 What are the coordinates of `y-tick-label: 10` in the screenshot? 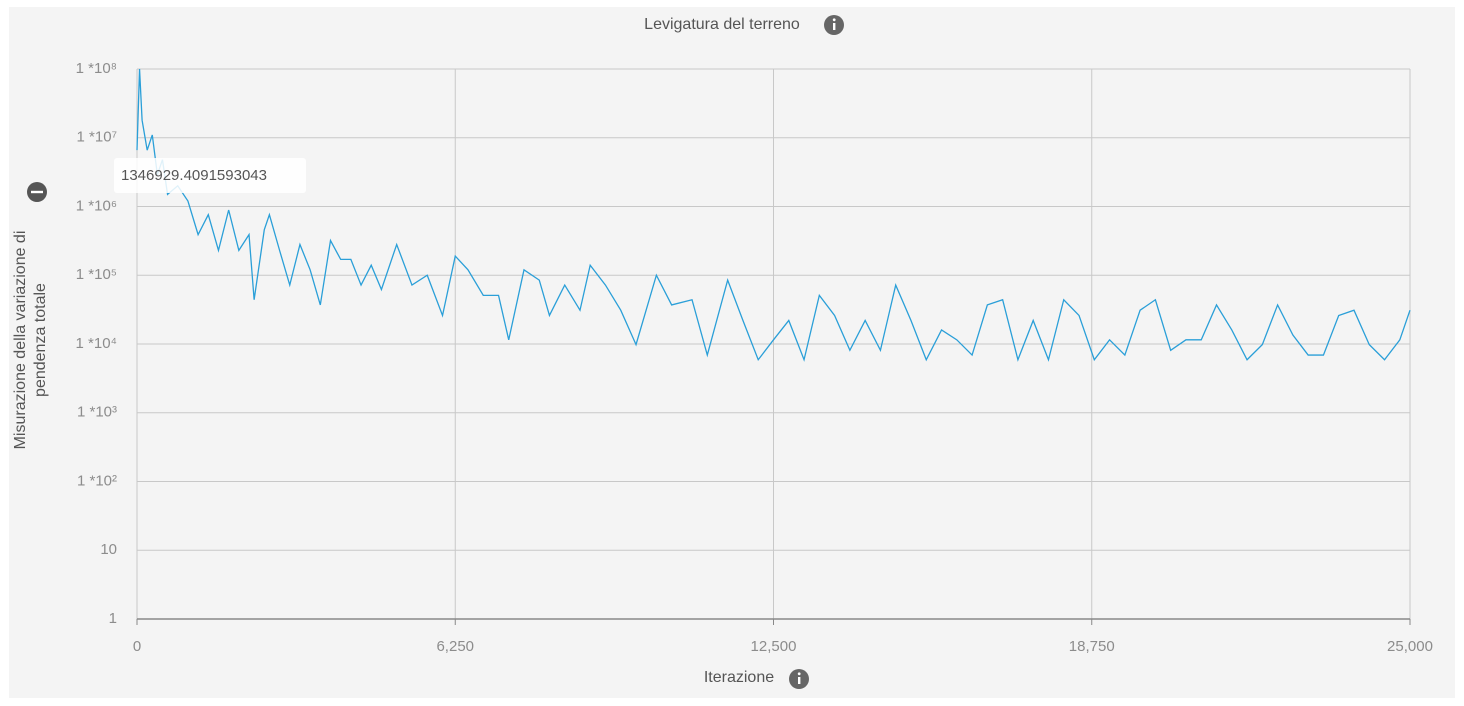 It's located at (108, 549).